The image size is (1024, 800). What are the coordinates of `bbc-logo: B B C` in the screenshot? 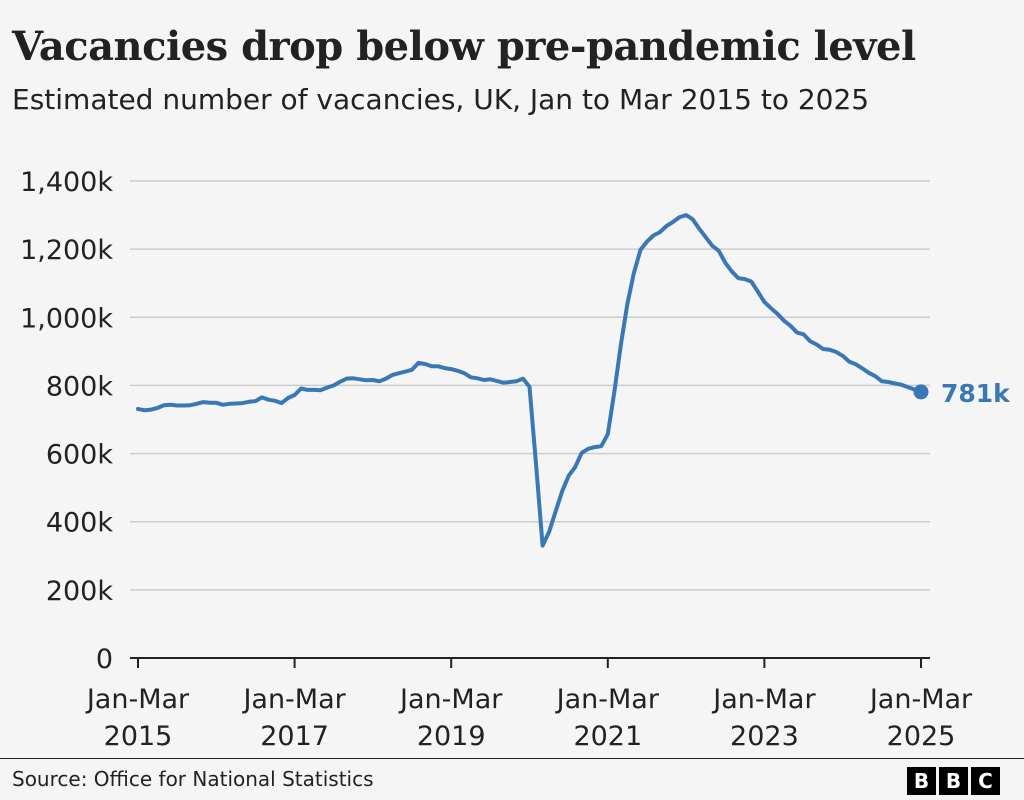 It's located at (953, 781).